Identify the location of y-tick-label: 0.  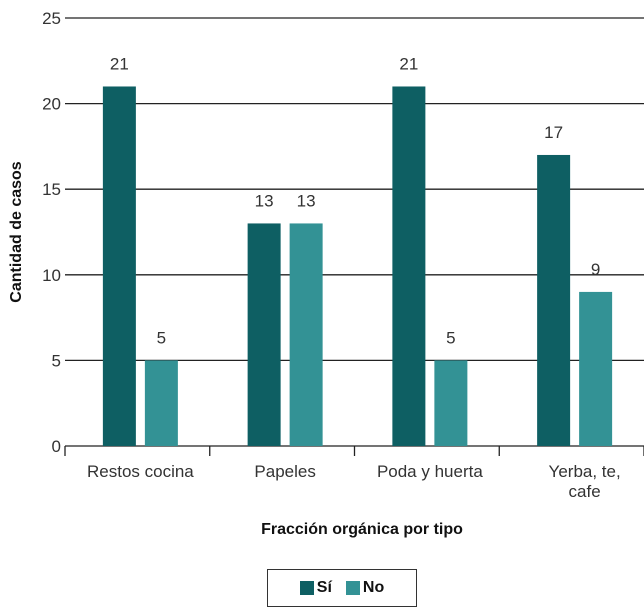
(56, 446).